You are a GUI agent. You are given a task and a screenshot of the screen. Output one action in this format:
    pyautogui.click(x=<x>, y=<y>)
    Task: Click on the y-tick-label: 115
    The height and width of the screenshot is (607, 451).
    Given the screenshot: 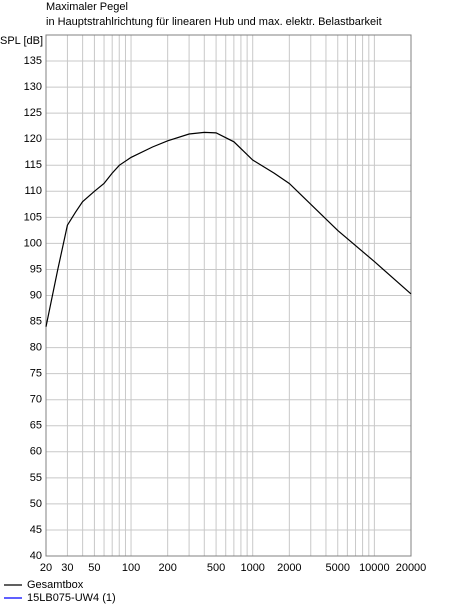 What is the action you would take?
    pyautogui.click(x=33, y=165)
    